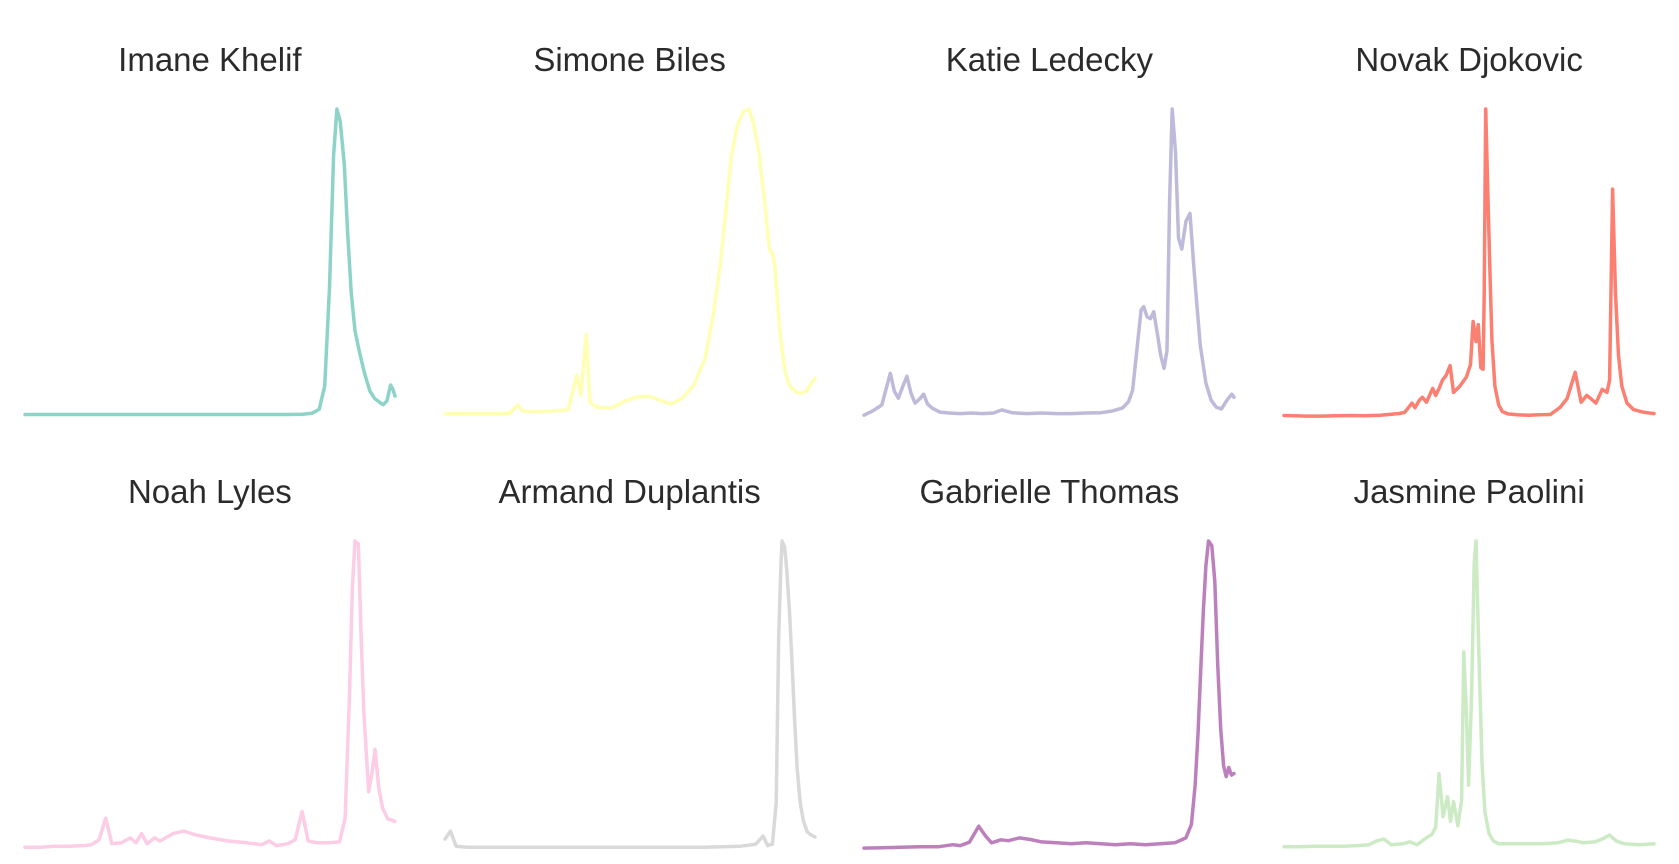  I want to click on chart-title: Armand Duplantis, so click(629, 491).